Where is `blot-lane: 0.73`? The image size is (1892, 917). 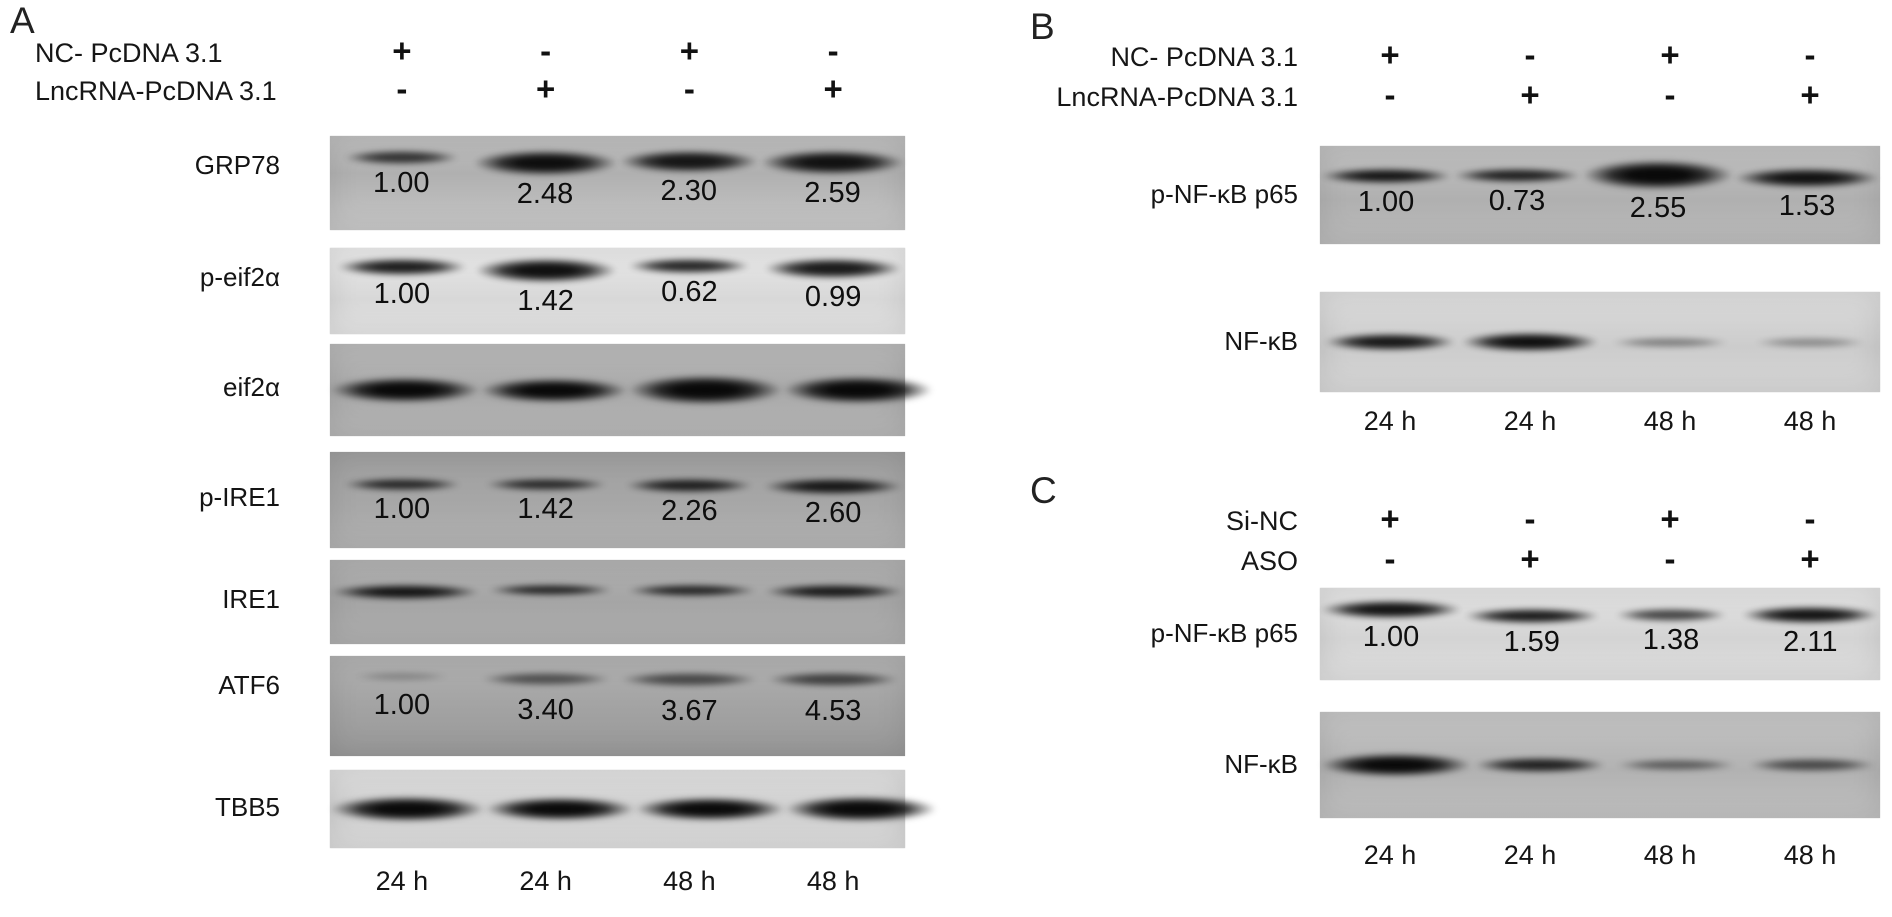 blot-lane: 0.73 is located at coordinates (1517, 195).